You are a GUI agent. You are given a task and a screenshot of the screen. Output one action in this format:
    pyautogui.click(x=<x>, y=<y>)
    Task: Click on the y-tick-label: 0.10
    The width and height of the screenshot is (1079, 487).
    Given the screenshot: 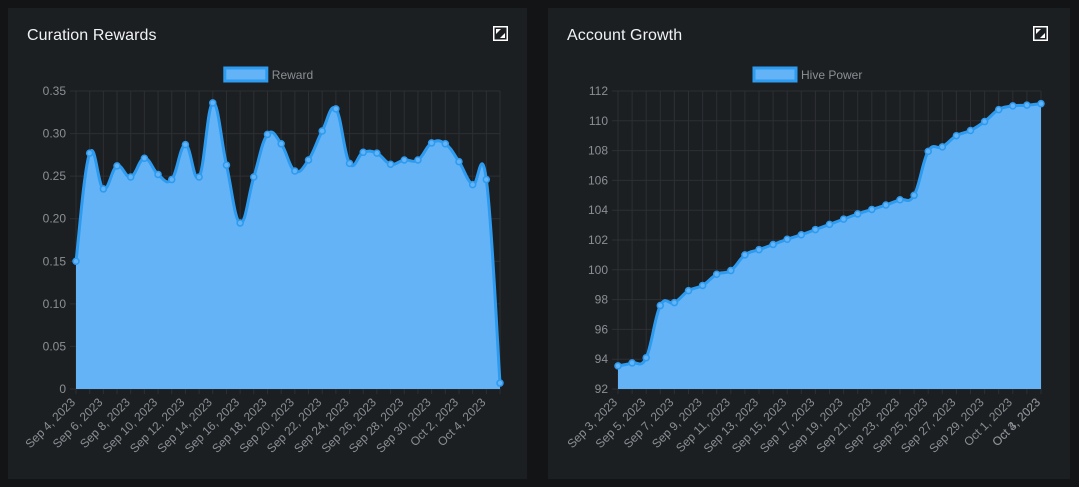 What is the action you would take?
    pyautogui.click(x=55, y=304)
    